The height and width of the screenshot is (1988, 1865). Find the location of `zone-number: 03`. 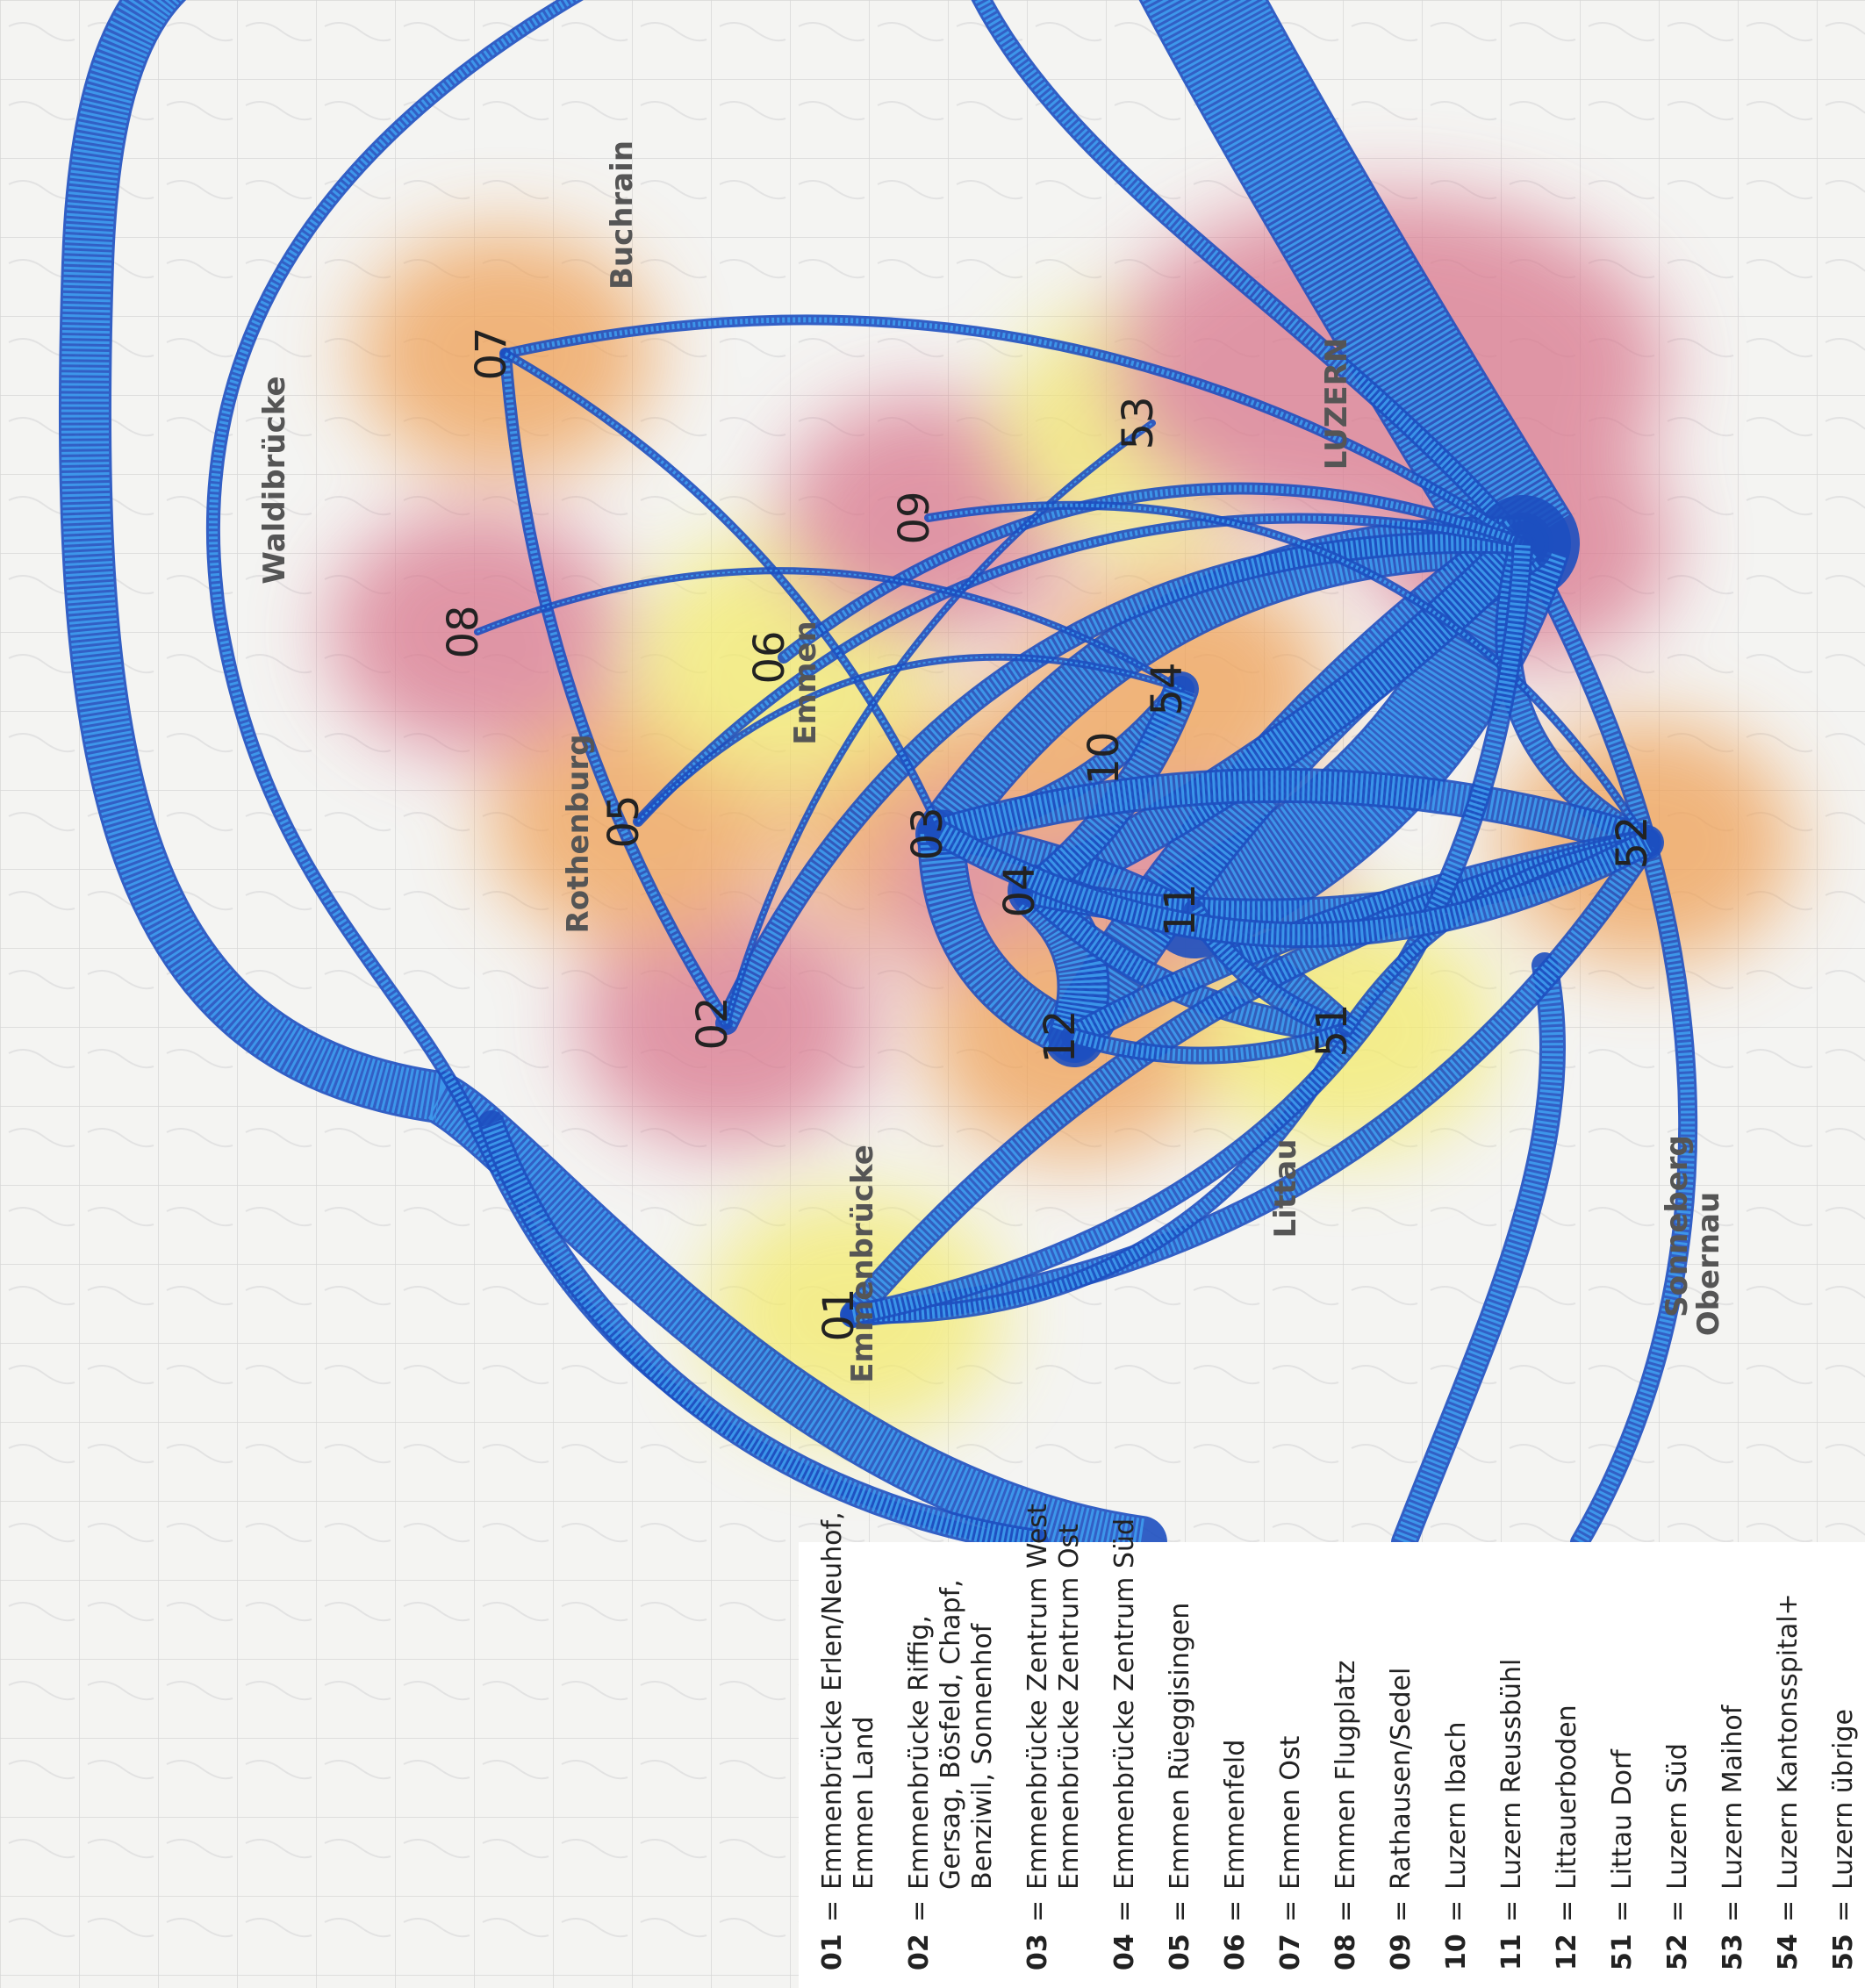

zone-number: 03 is located at coordinates (928, 833).